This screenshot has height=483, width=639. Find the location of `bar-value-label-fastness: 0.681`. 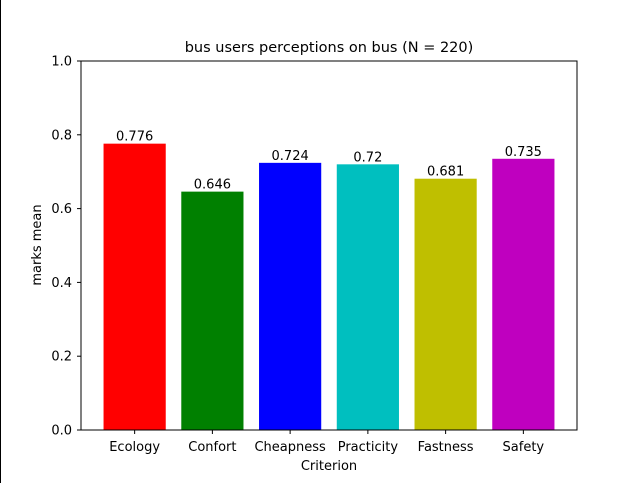

bar-value-label-fastness: 0.681 is located at coordinates (445, 172).